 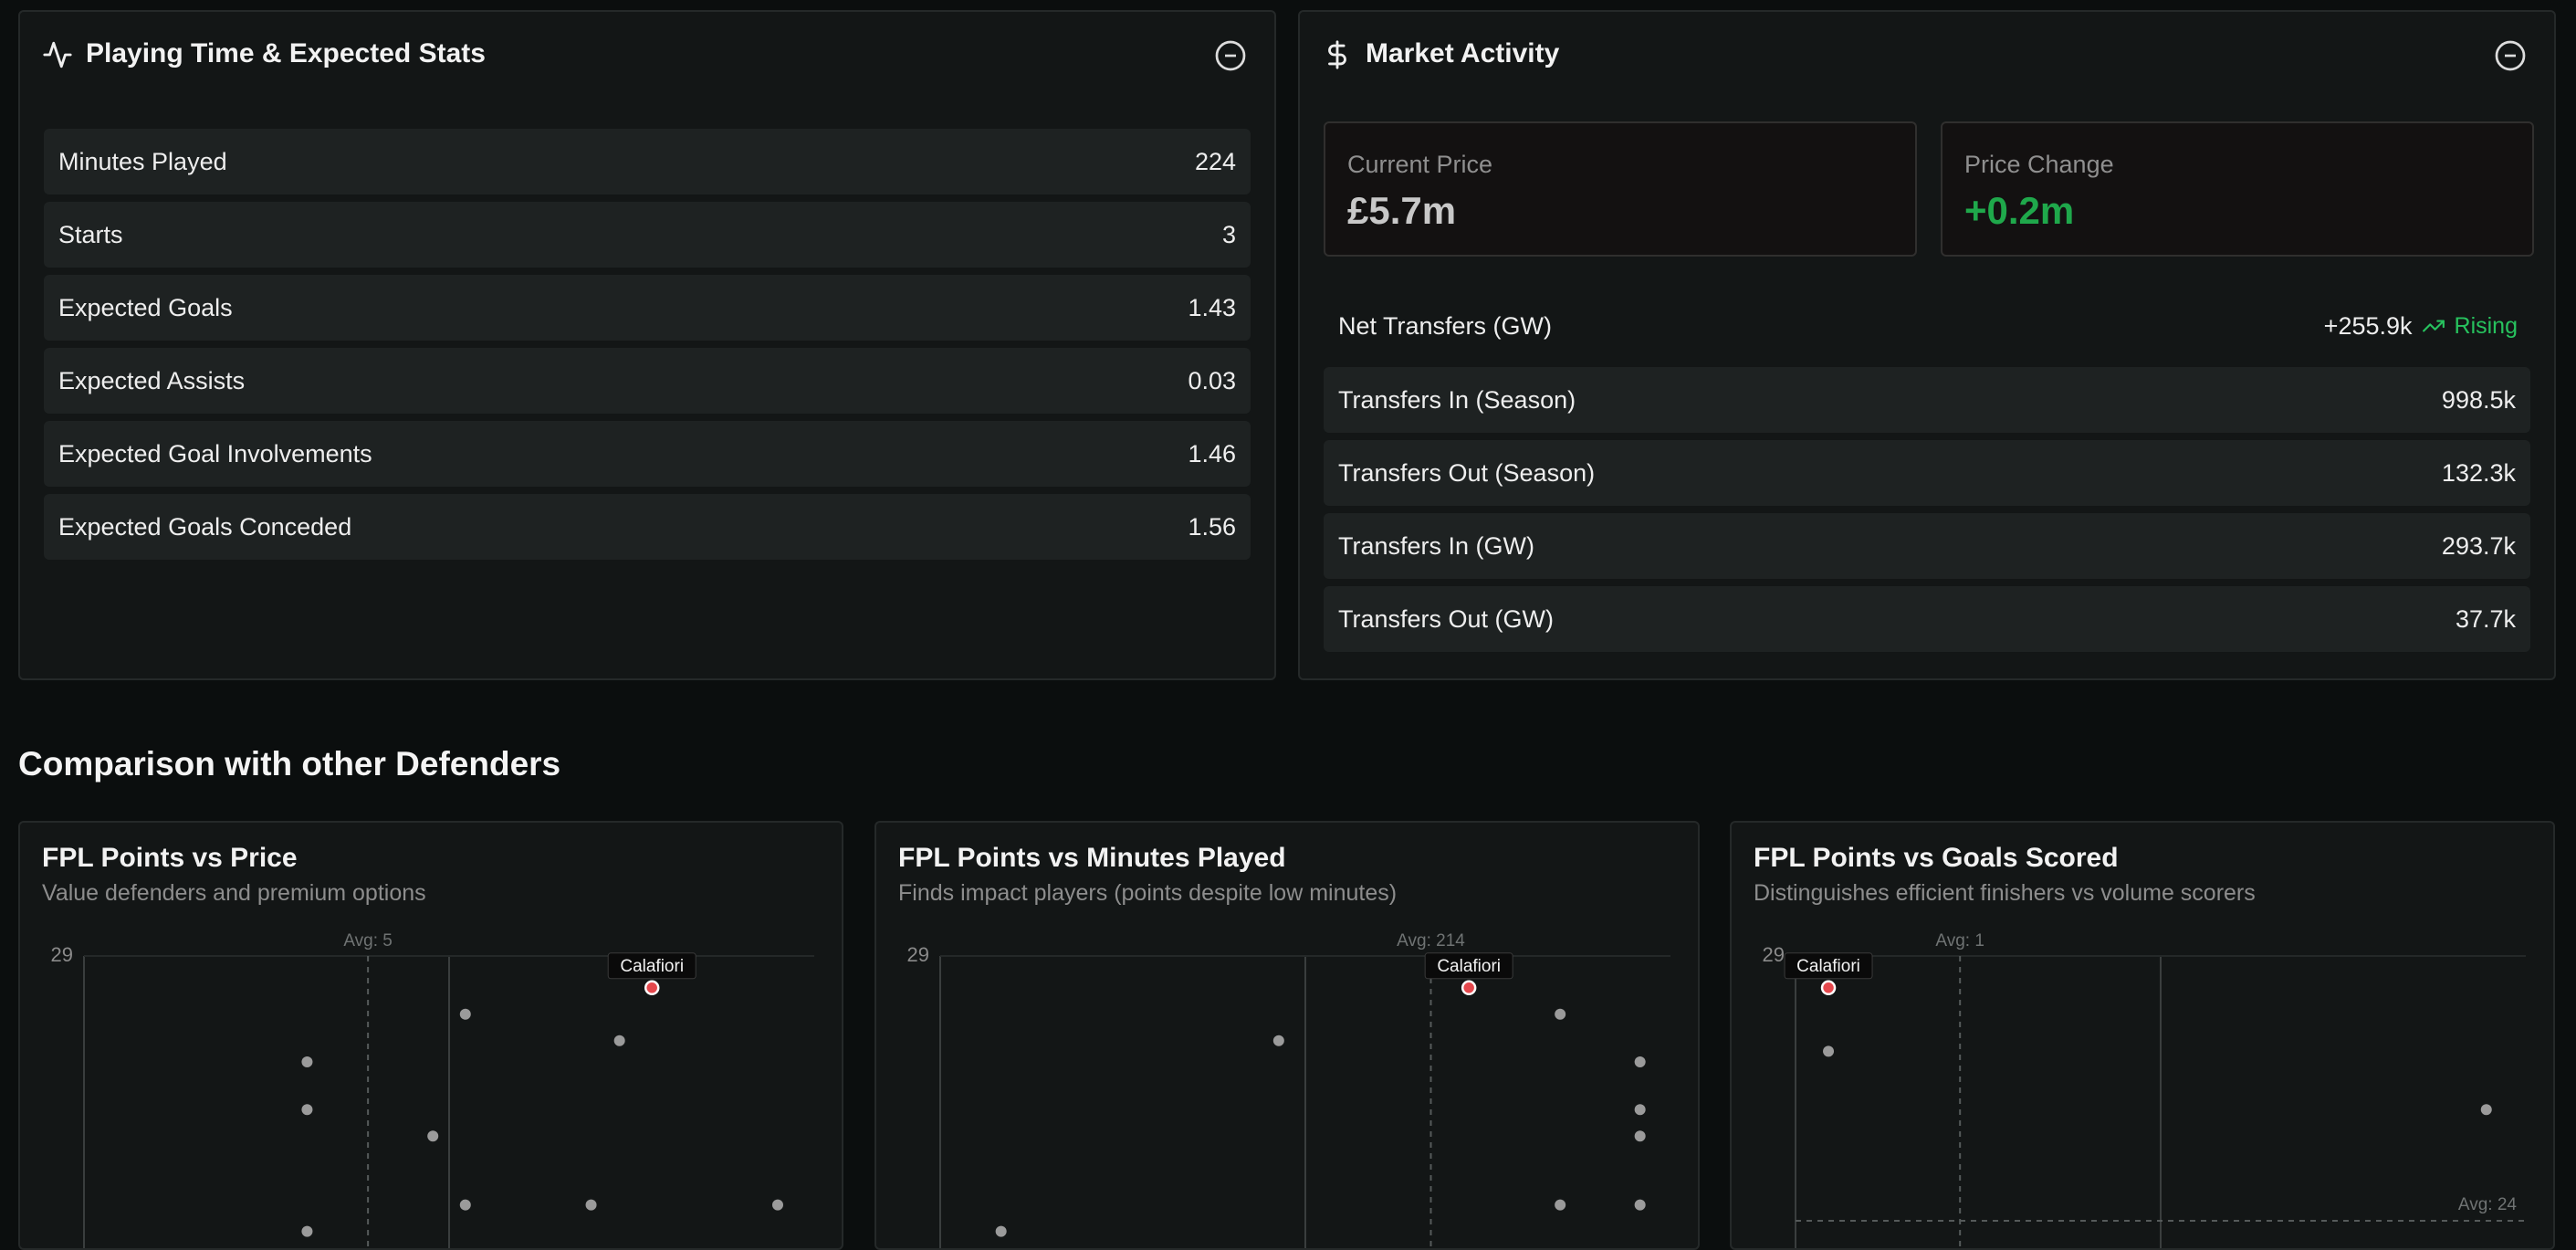 I want to click on avg-label: Avg: 5, so click(x=368, y=941).